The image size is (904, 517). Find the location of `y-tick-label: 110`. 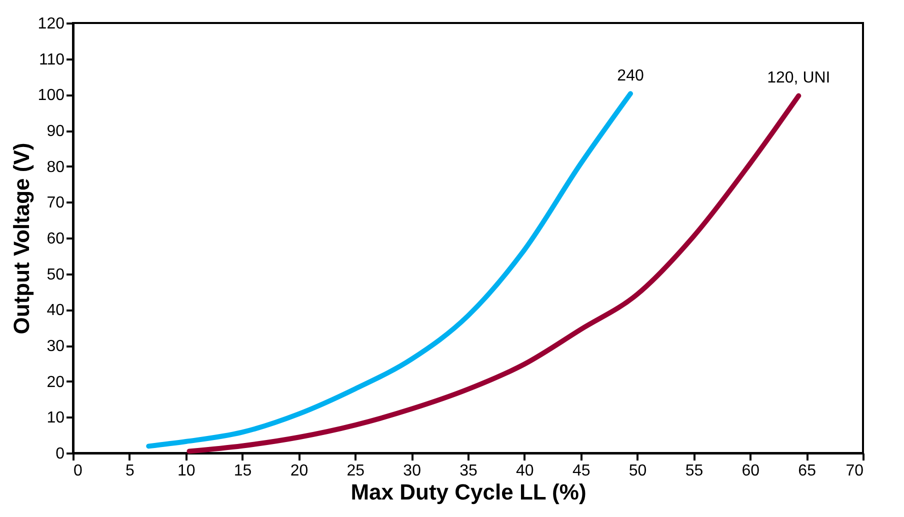

y-tick-label: 110 is located at coordinates (51, 59).